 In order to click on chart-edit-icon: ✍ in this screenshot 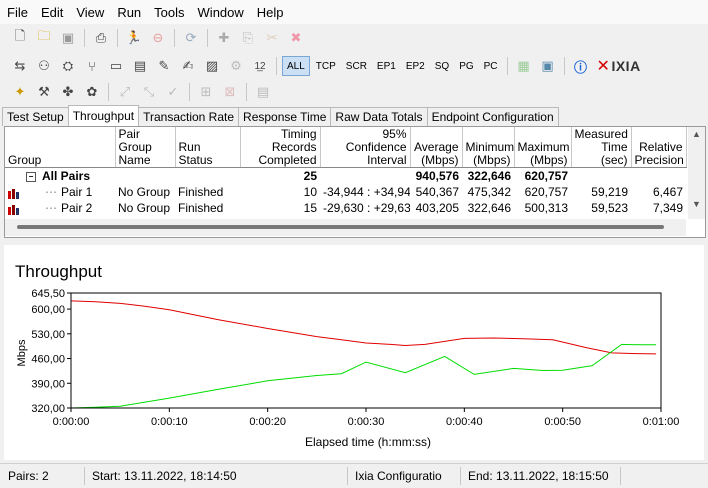, I will do `click(188, 65)`.